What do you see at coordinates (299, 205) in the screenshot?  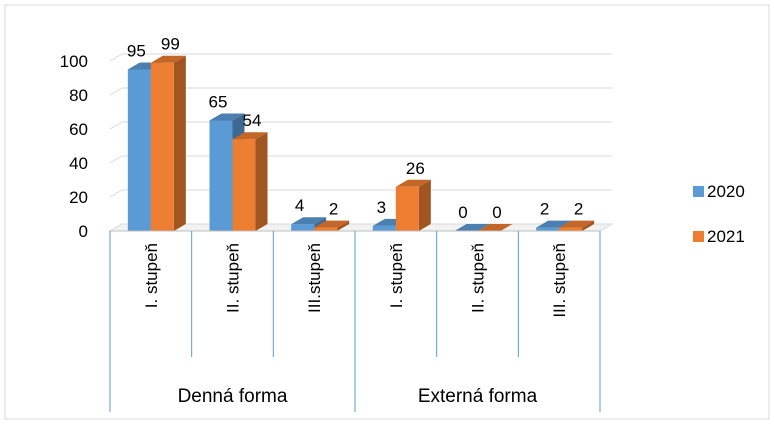 I see `data-label: 4` at bounding box center [299, 205].